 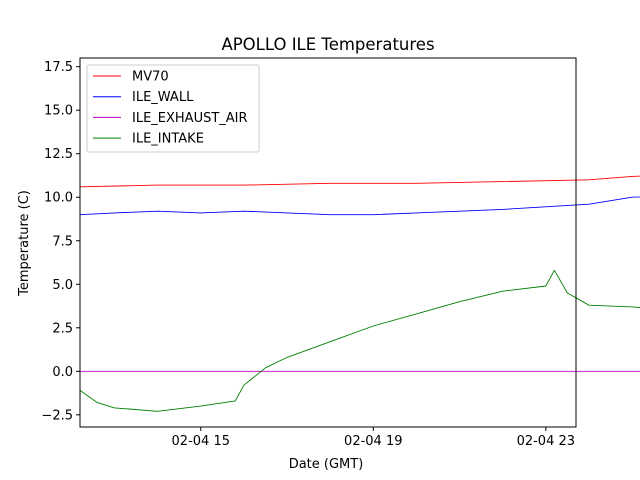 What do you see at coordinates (62, 372) in the screenshot?
I see `y-tick-label: 0.0` at bounding box center [62, 372].